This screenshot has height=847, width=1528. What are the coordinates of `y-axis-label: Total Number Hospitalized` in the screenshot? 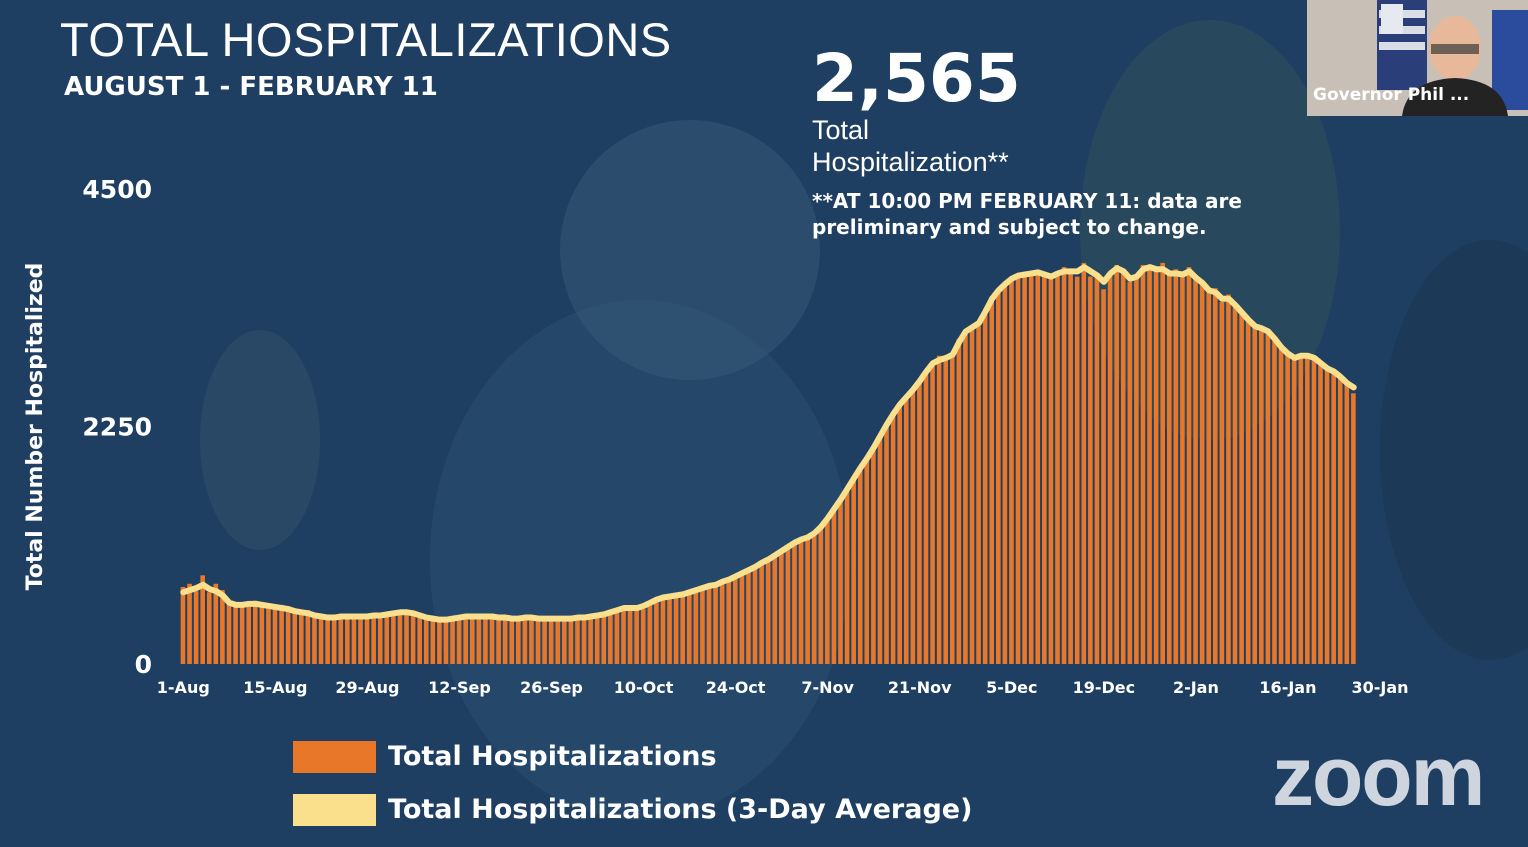 It's located at (35, 427).